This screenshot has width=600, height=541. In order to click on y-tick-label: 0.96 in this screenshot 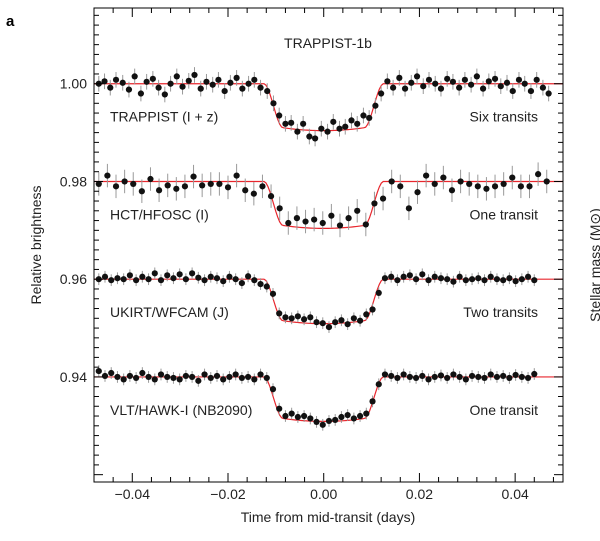, I will do `click(73, 279)`.